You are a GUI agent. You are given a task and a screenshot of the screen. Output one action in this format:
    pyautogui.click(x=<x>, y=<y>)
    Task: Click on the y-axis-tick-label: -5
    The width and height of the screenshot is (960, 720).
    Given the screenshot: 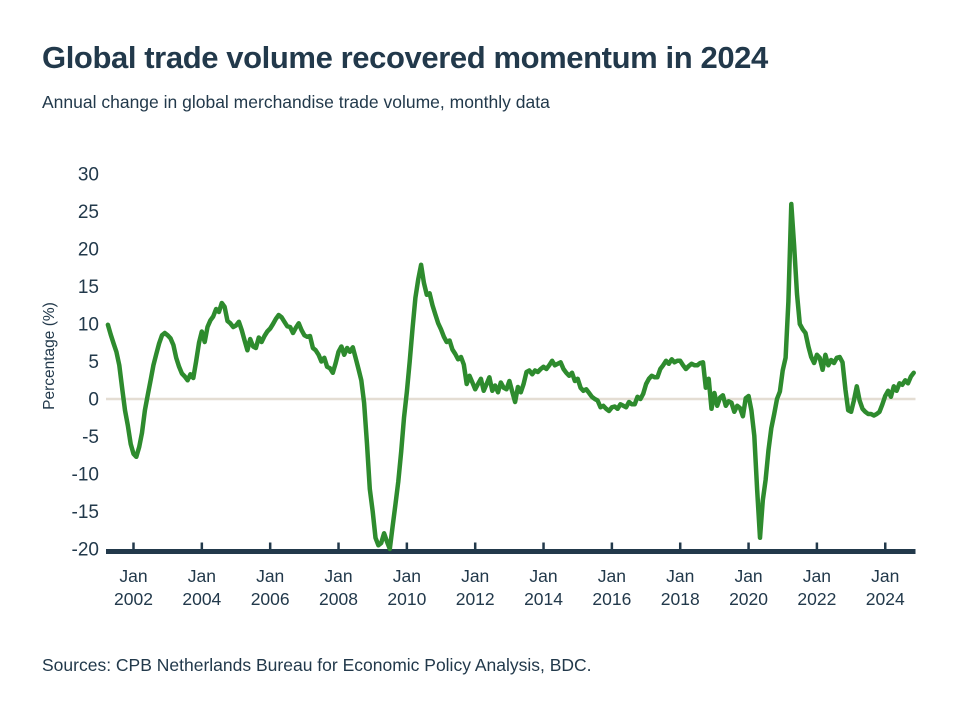 What is the action you would take?
    pyautogui.click(x=90, y=437)
    